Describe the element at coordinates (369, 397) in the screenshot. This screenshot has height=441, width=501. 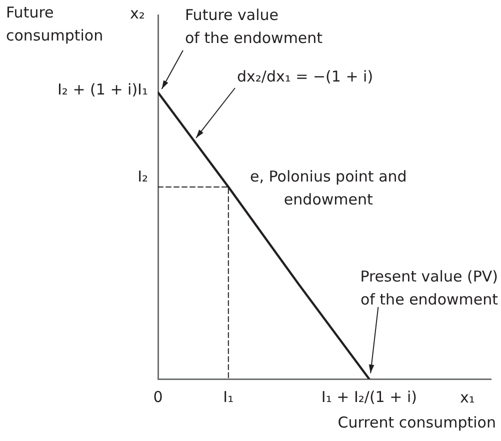
I see `x-tick-label: I₁ + I₂/(1 + i)` at that location.